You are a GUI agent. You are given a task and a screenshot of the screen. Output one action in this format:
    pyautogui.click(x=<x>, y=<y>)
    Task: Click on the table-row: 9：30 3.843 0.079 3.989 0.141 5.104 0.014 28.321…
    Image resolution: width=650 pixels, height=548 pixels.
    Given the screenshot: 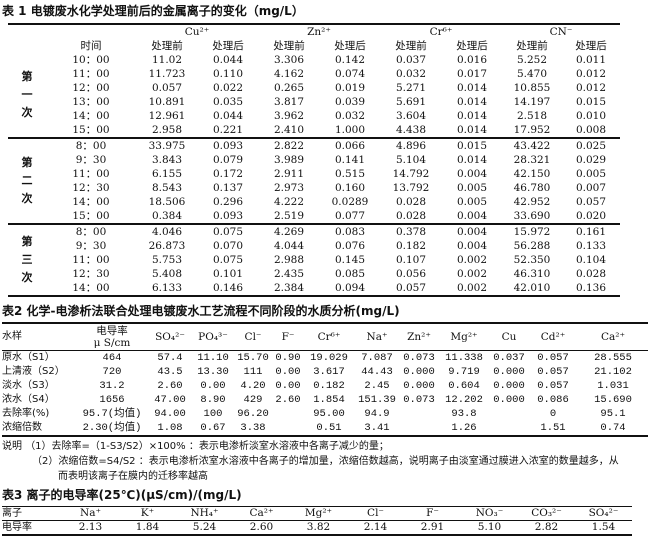 What is the action you would take?
    pyautogui.click(x=314, y=160)
    